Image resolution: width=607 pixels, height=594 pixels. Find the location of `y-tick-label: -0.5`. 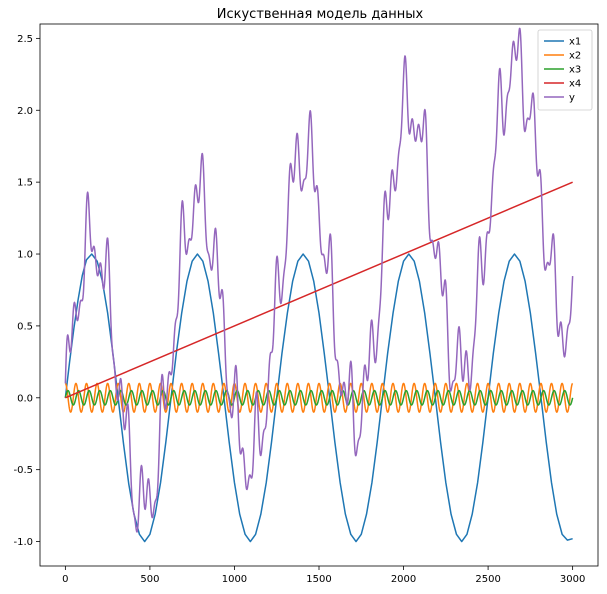

y-tick-label: -0.5 is located at coordinates (23, 470).